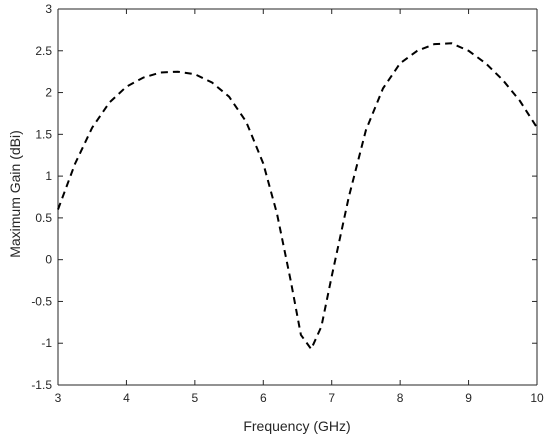 Image resolution: width=550 pixels, height=439 pixels. Describe the element at coordinates (43, 134) in the screenshot. I see `y-tick-label: 1.5` at that location.